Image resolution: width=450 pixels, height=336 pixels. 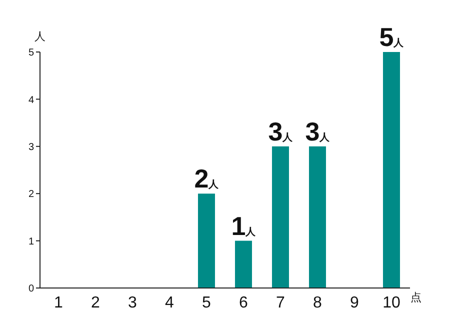 I want to click on x-tick-label: 10, so click(x=391, y=303).